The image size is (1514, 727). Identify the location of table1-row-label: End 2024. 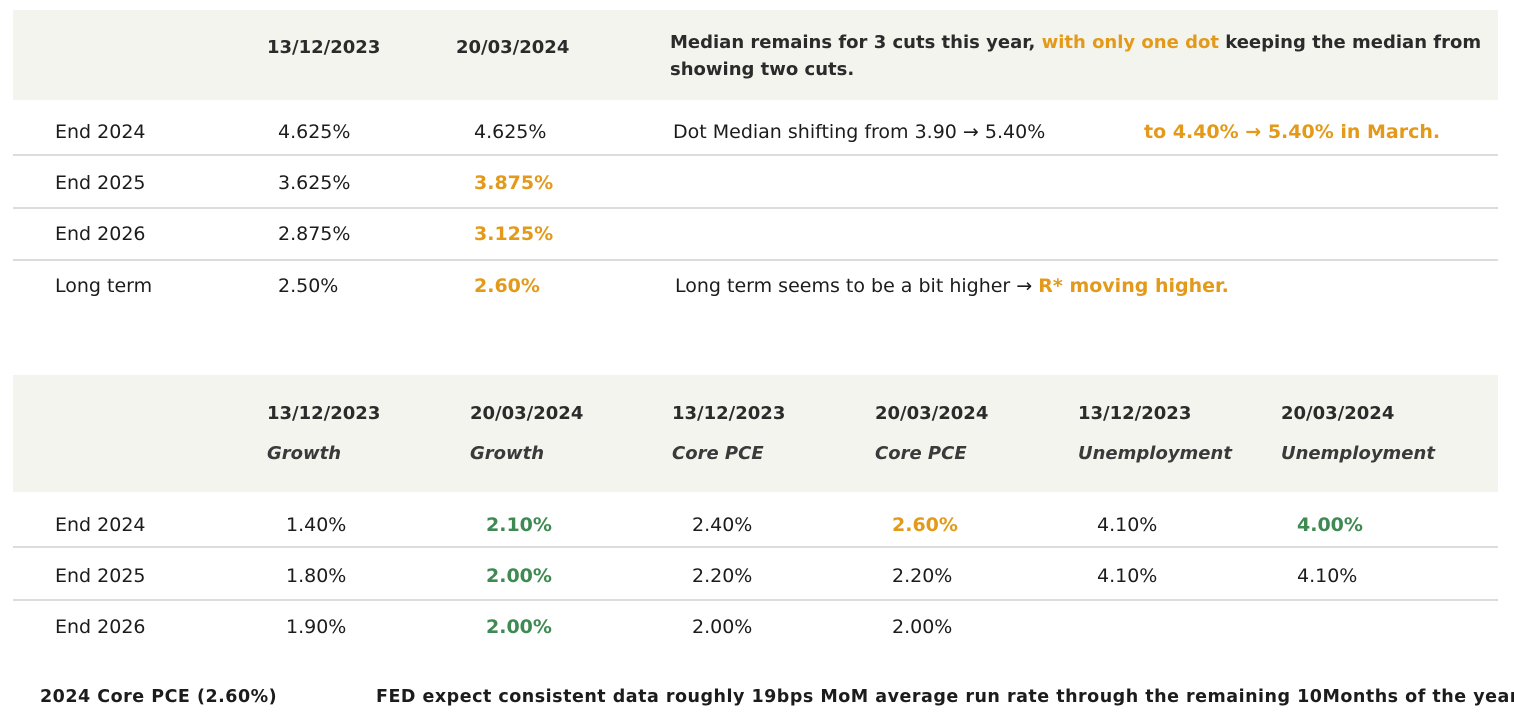
(100, 132).